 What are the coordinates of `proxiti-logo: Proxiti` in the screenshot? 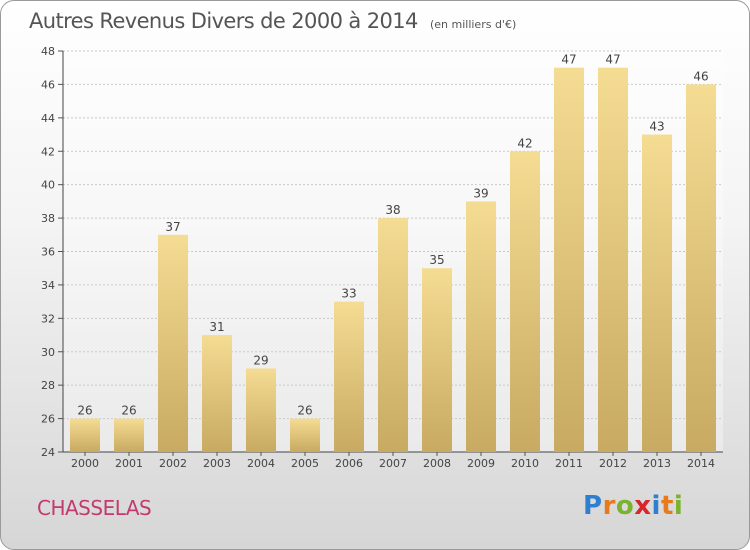 It's located at (633, 506).